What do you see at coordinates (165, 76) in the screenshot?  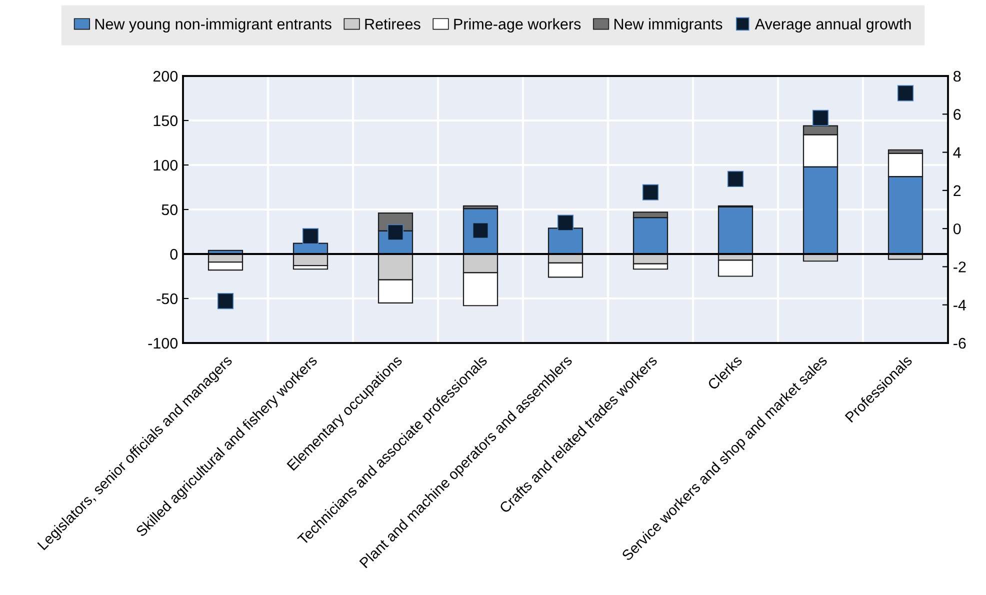 I see `y-tick-label: 200` at bounding box center [165, 76].